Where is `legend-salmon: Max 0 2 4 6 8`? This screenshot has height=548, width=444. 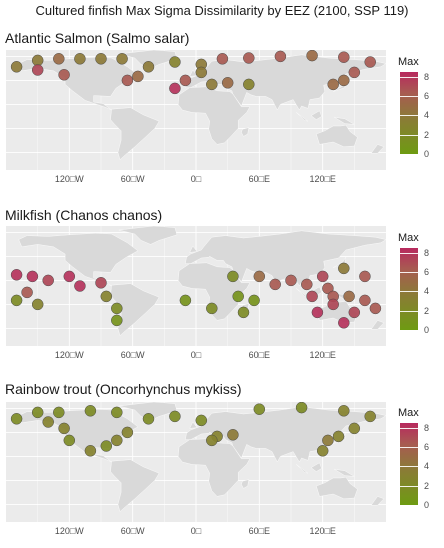
legend-salmon: Max 0 2 4 6 8 is located at coordinates (421, 111).